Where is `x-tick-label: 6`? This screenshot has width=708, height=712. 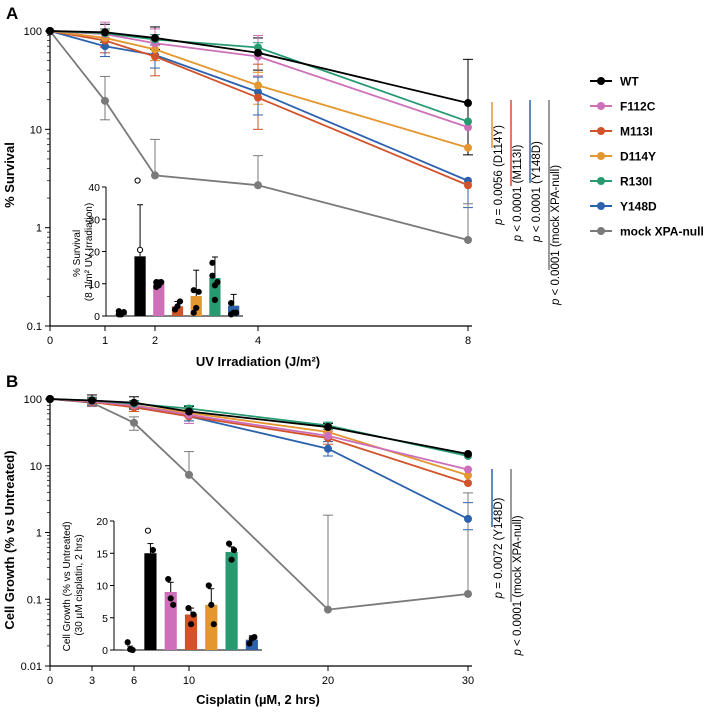
x-tick-label: 6 is located at coordinates (134, 681).